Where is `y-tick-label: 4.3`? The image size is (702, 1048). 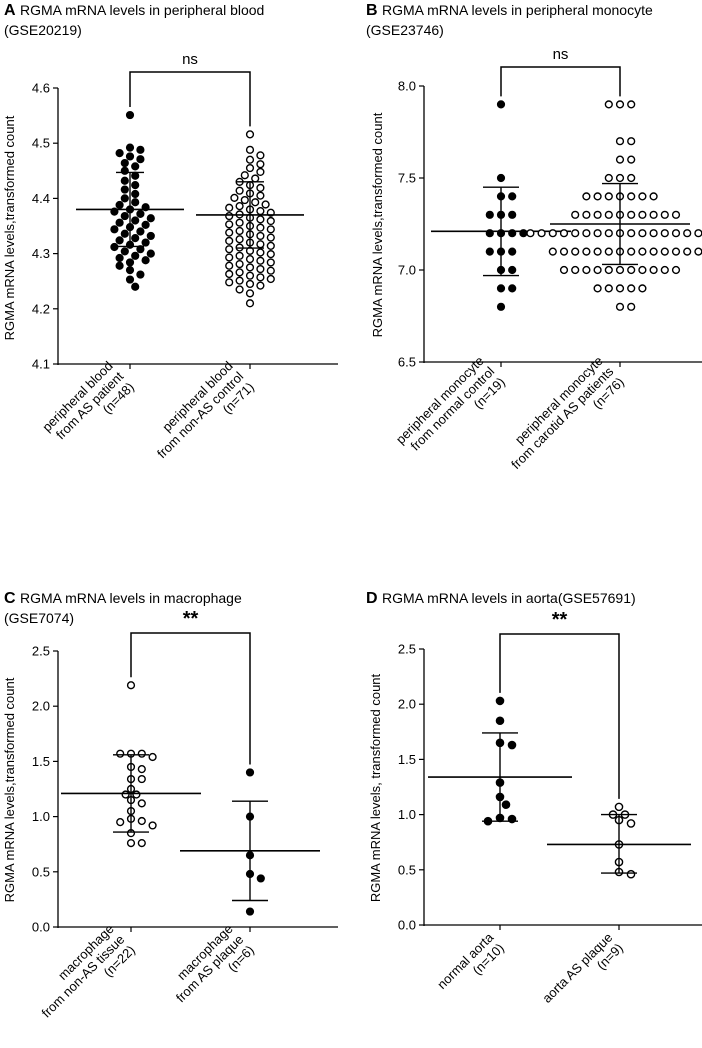 y-tick-label: 4.3 is located at coordinates (41, 253).